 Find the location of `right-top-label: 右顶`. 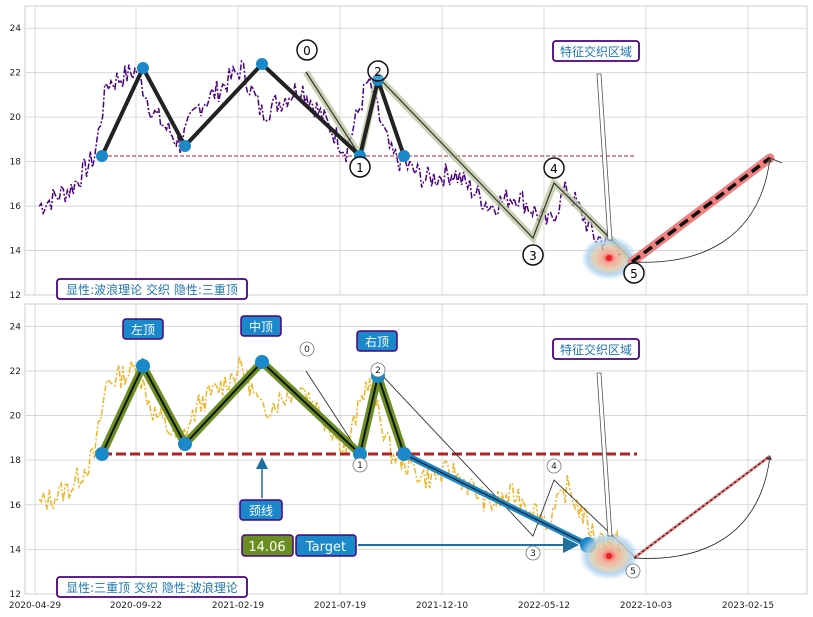

right-top-label: 右顶 is located at coordinates (377, 341).